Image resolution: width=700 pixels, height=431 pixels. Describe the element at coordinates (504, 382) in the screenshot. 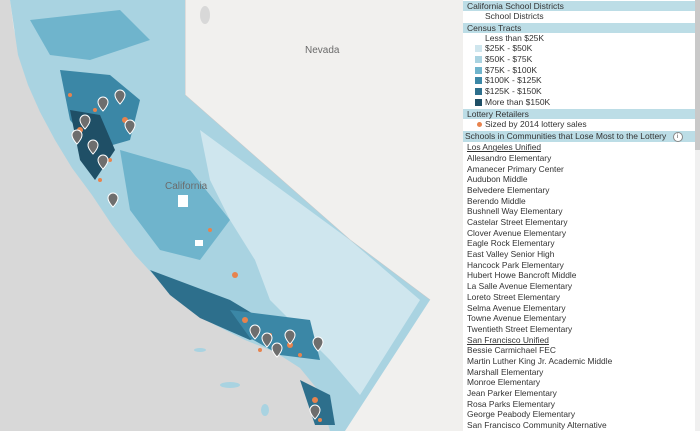

I see `school-item: Monroe Elementary` at that location.